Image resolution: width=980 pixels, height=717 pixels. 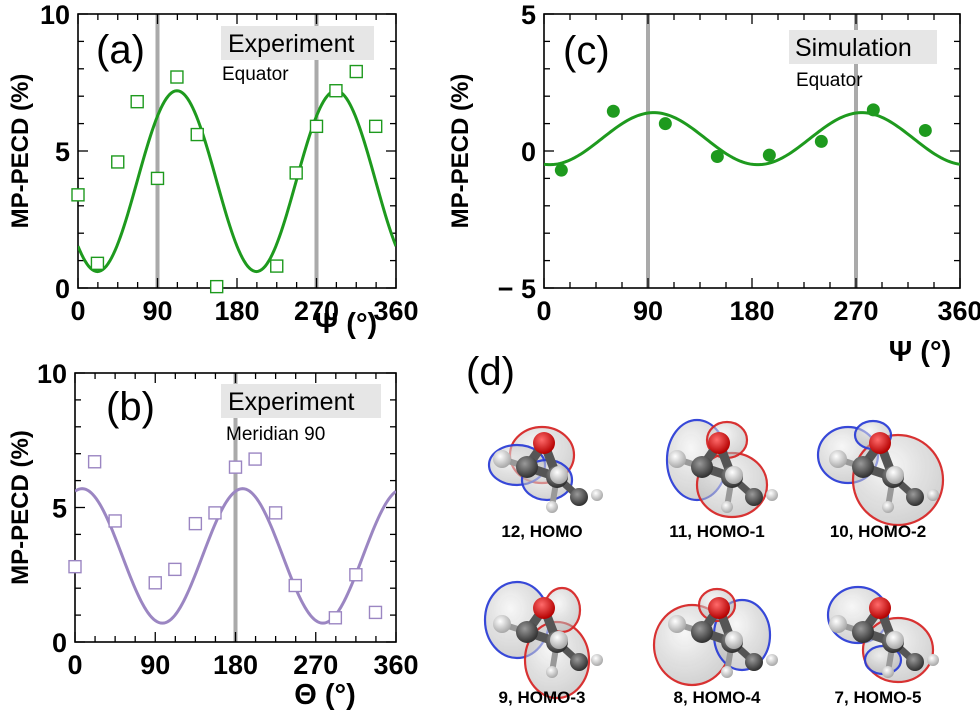 What do you see at coordinates (878, 697) in the screenshot?
I see `orbital-caption: 7, HOMO-5` at bounding box center [878, 697].